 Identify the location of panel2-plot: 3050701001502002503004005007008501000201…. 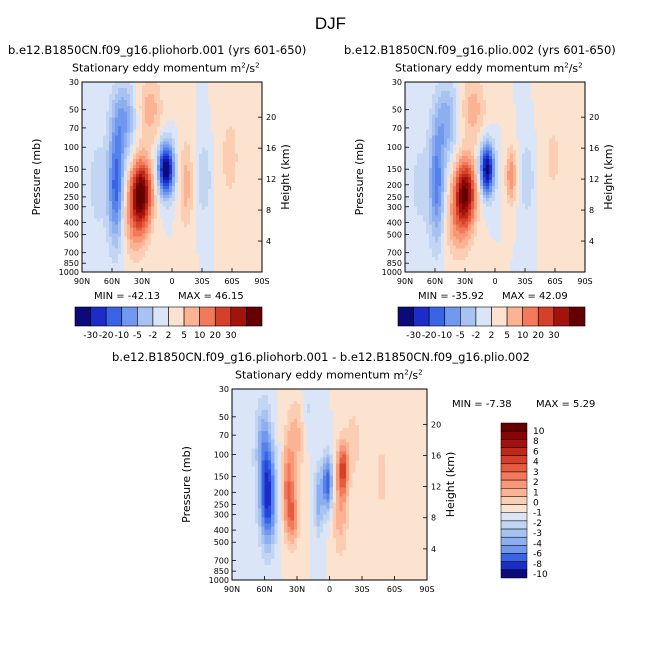
(484, 182).